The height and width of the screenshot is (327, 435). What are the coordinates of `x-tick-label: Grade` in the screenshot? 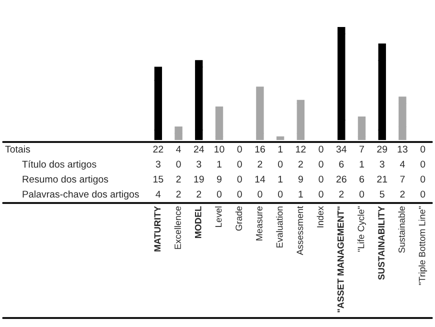 It's located at (238, 218).